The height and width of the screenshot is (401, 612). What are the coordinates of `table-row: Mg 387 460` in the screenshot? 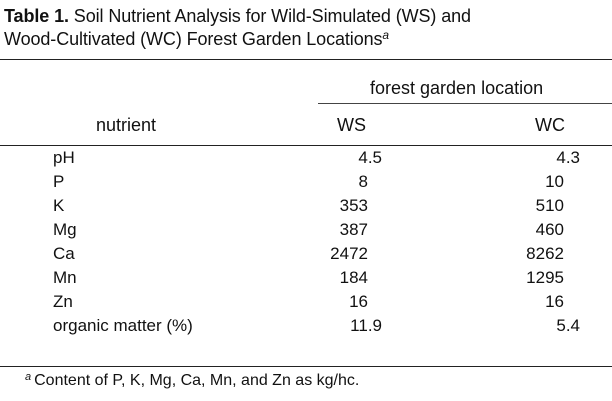 It's located at (306, 229).